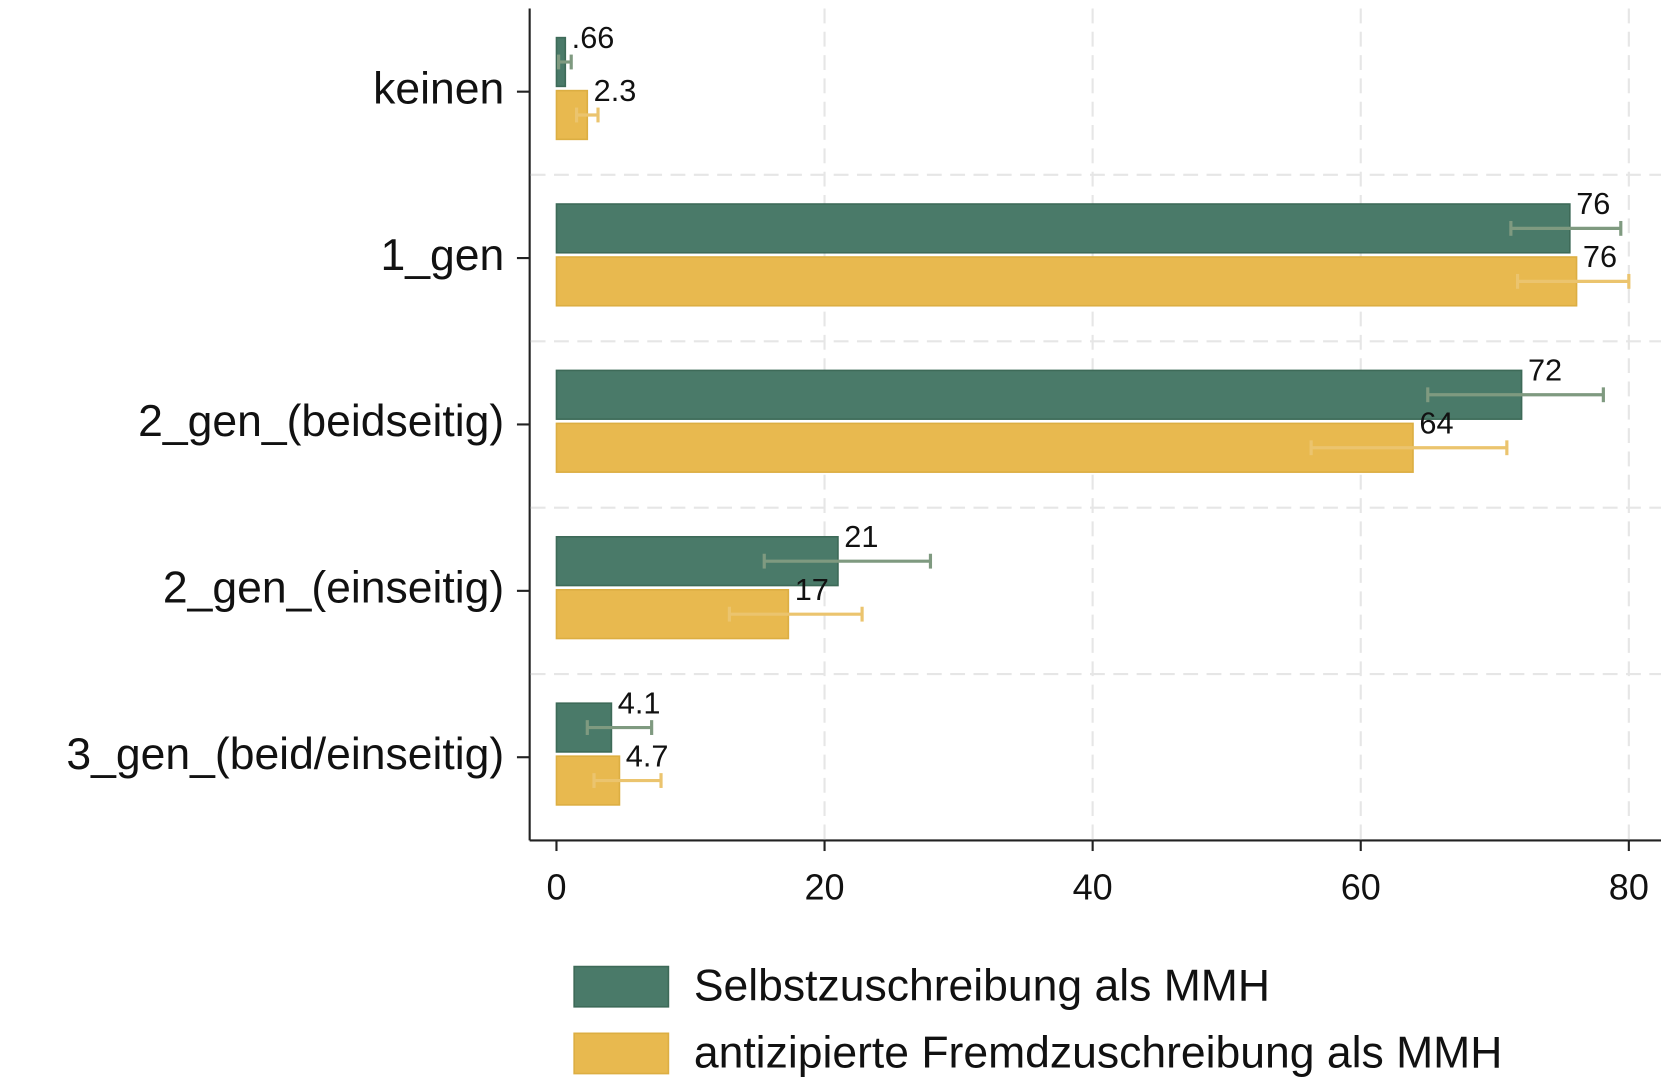 Image resolution: width=1661 pixels, height=1081 pixels. I want to click on y-tick-label: keinen, so click(438, 88).